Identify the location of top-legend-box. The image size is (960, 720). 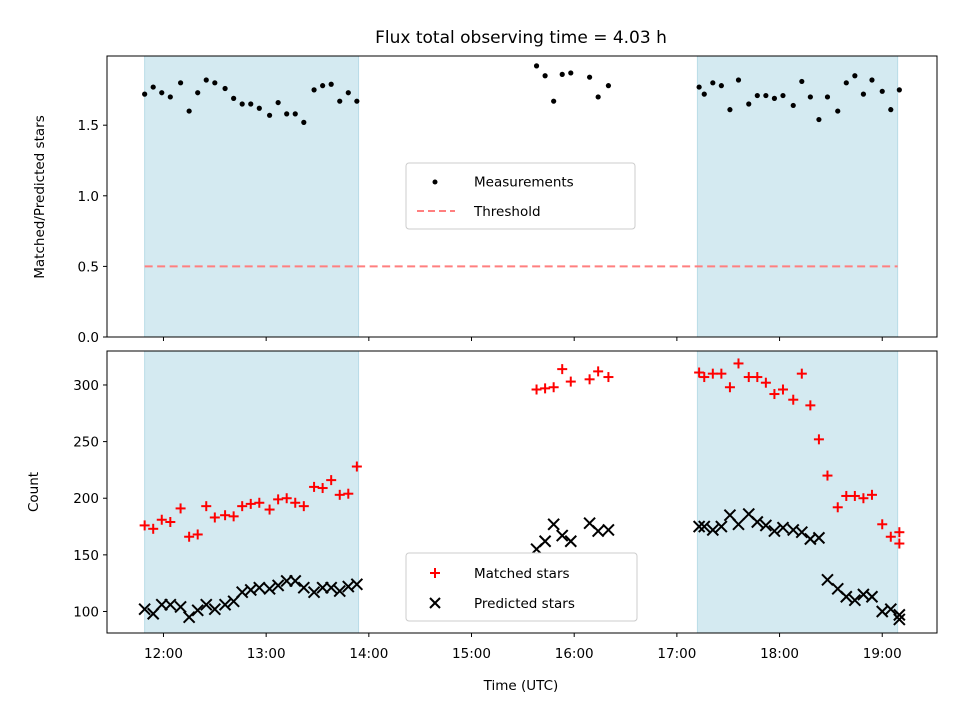
(520, 196).